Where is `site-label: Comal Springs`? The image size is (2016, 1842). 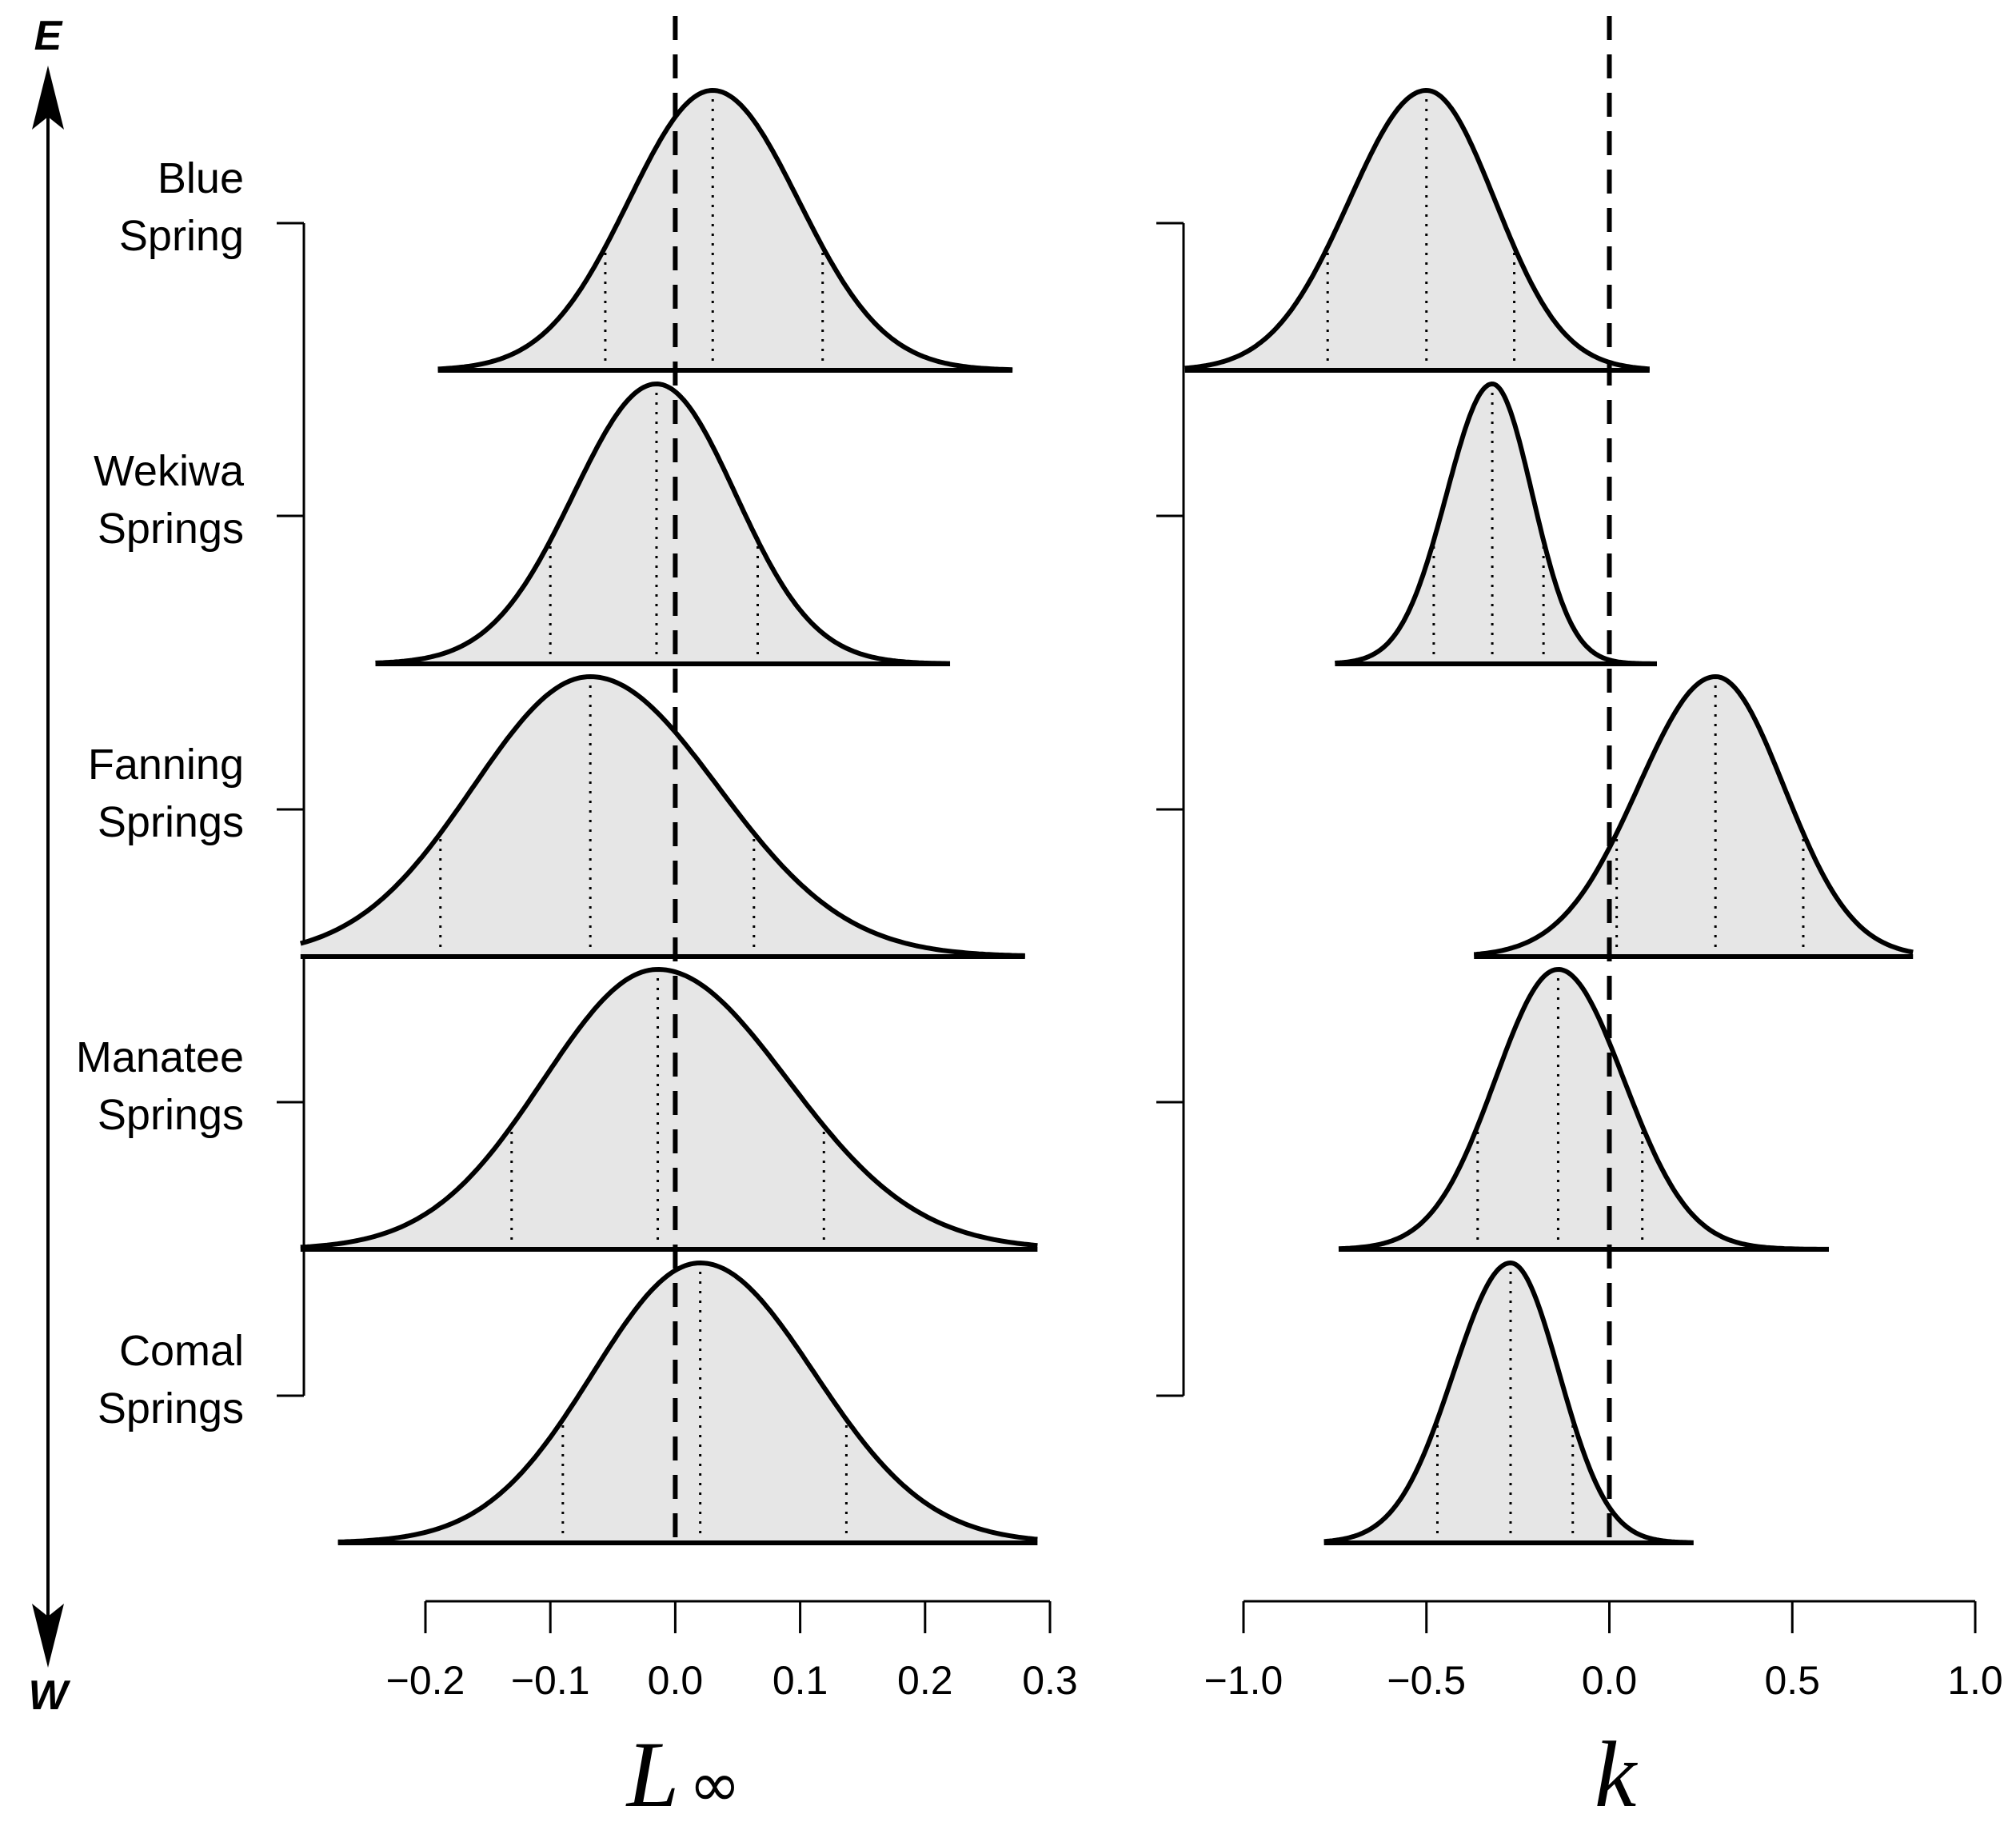 site-label: Comal Springs is located at coordinates (171, 1379).